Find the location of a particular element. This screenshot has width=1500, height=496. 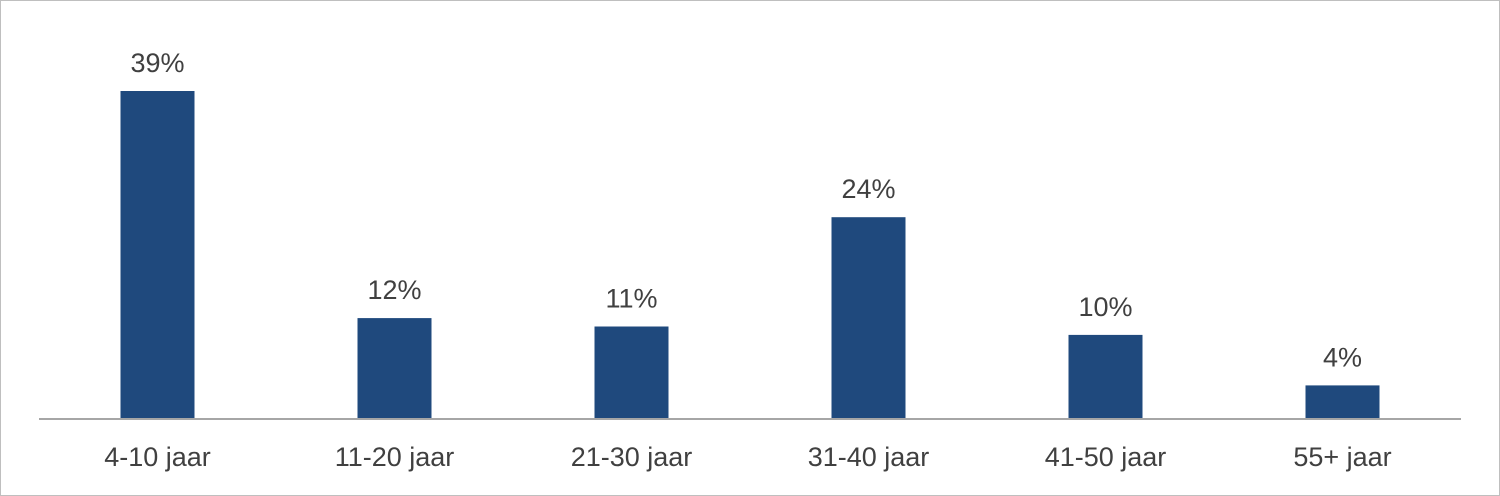

x-tick-label-1: 4-10 jaar is located at coordinates (157, 457).